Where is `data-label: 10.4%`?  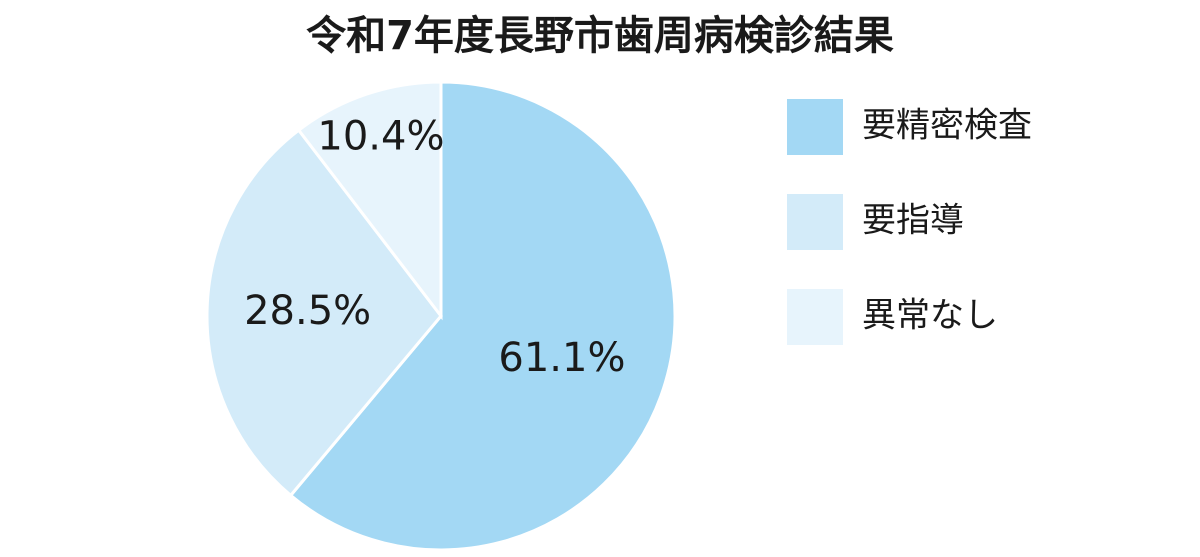
data-label: 10.4% is located at coordinates (380, 137).